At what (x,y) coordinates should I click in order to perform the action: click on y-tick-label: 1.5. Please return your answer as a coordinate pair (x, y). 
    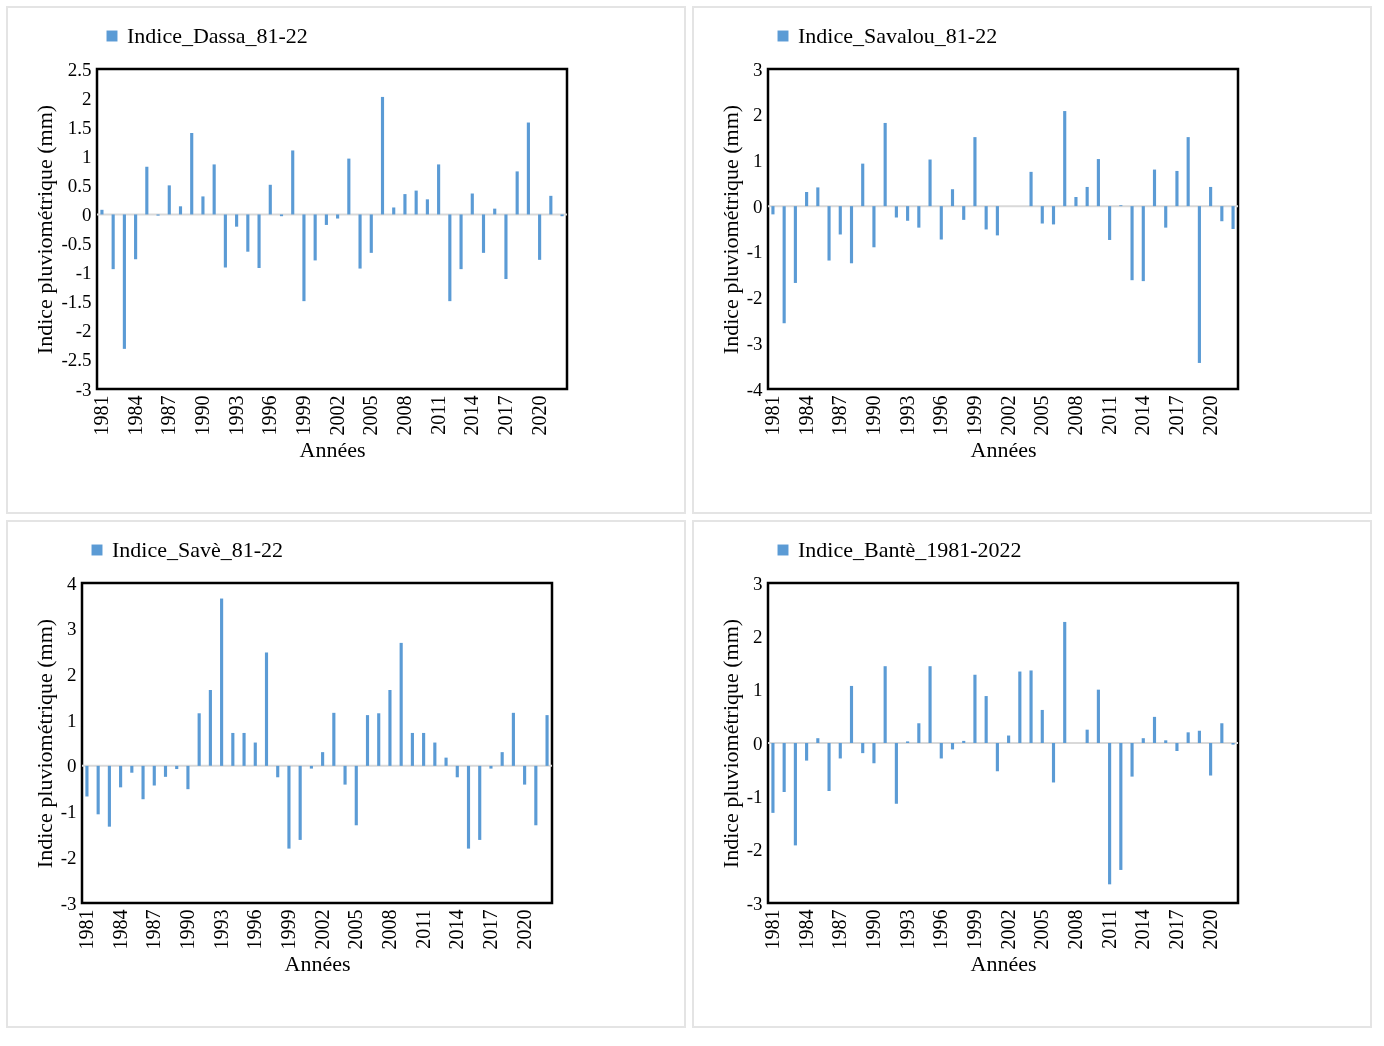
    Looking at the image, I should click on (79, 127).